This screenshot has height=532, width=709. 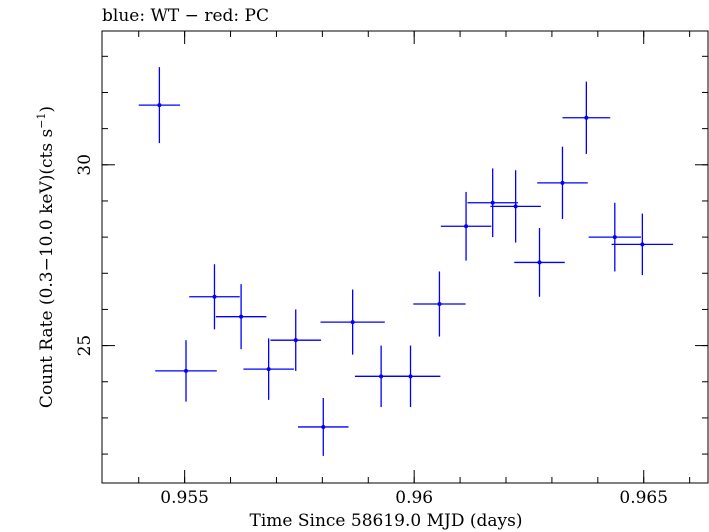 I want to click on x-tick-label: 0.96, so click(x=414, y=498).